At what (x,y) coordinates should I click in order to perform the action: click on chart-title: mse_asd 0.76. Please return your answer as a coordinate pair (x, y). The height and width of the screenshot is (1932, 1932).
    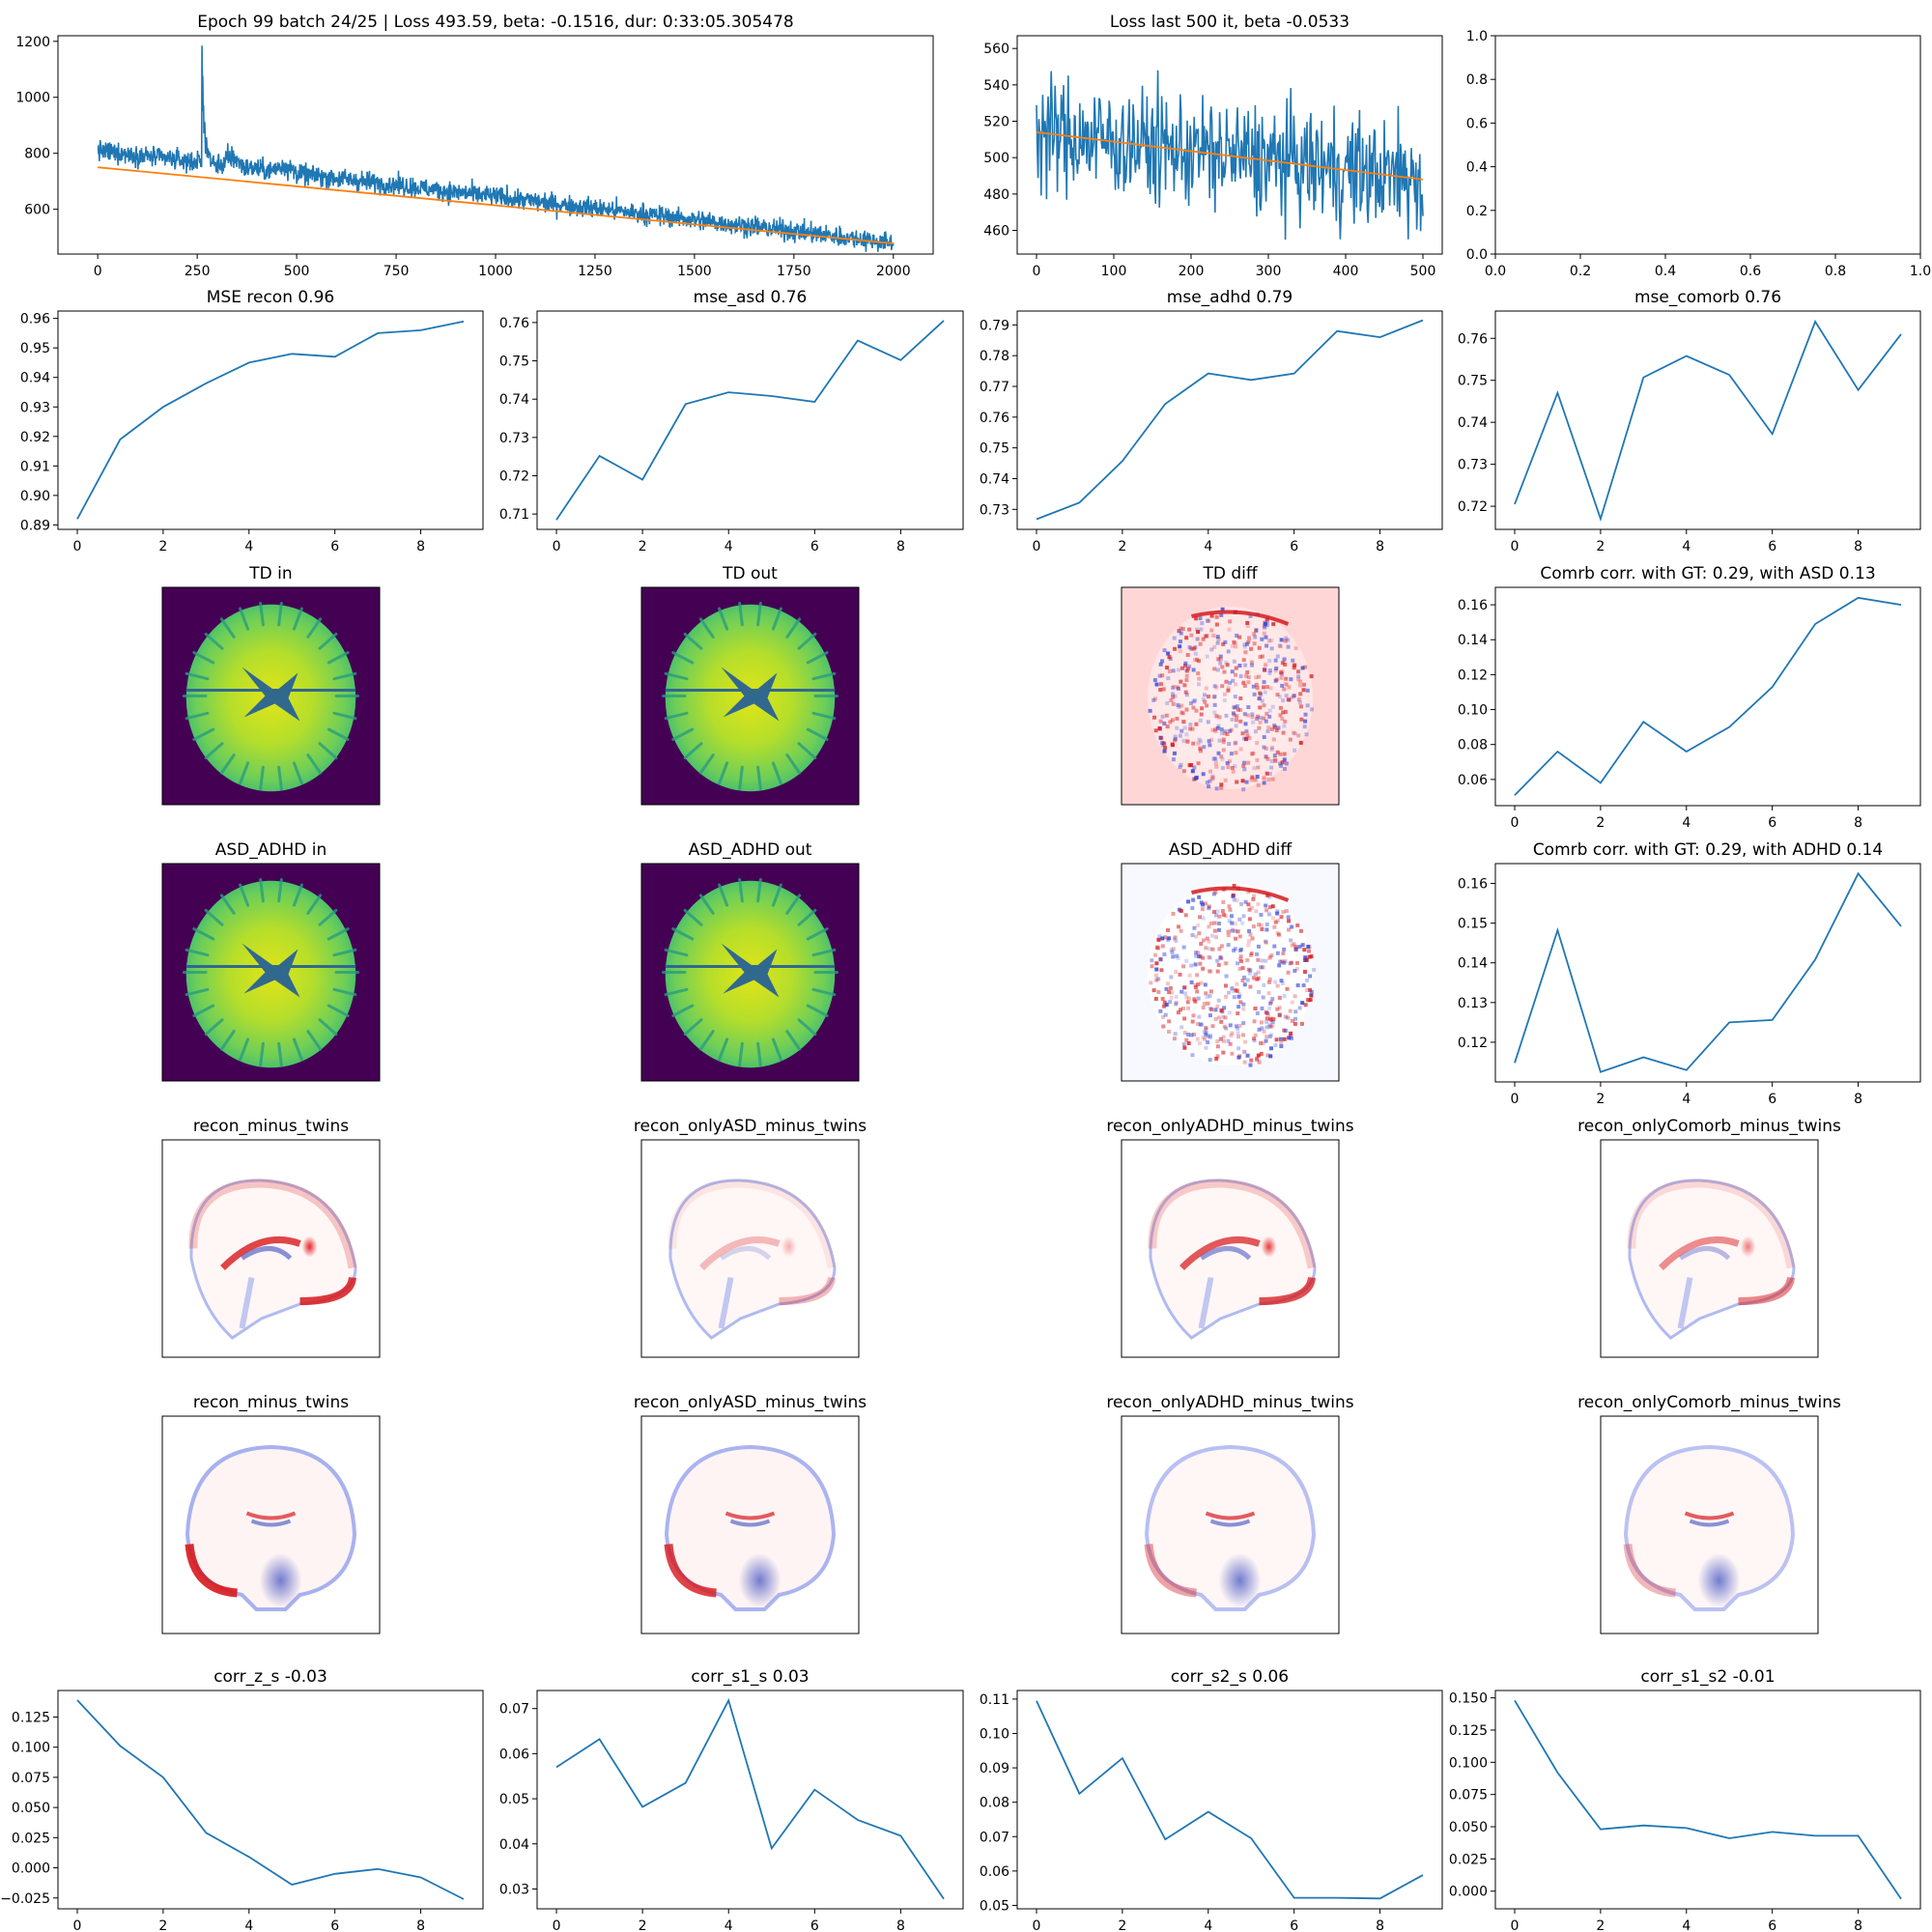
    Looking at the image, I should click on (751, 297).